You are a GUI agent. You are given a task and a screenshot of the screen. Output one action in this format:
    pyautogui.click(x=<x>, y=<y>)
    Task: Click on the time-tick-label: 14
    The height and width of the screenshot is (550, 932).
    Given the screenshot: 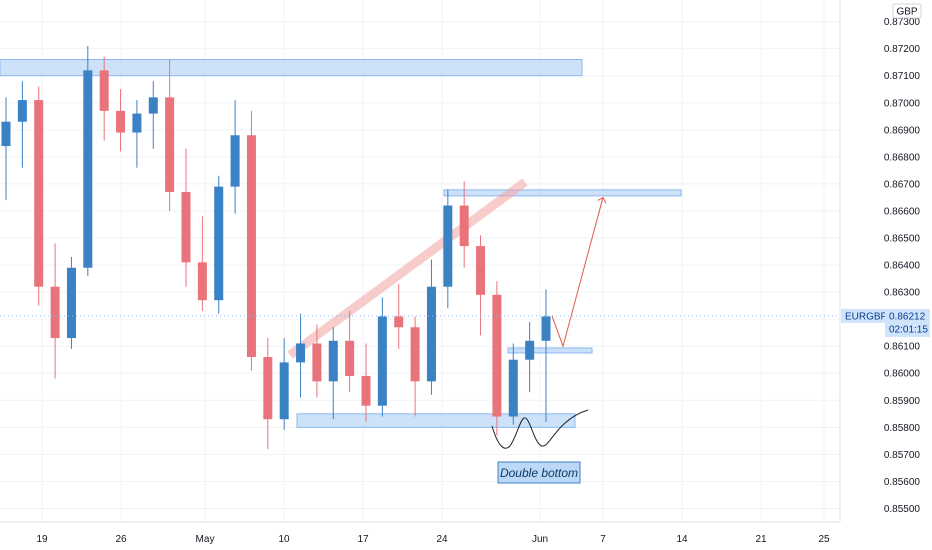 What is the action you would take?
    pyautogui.click(x=682, y=539)
    